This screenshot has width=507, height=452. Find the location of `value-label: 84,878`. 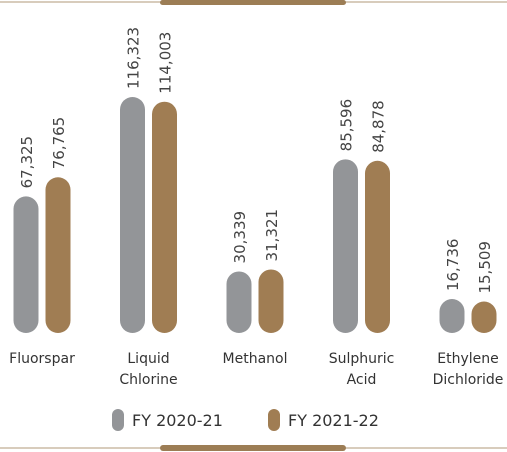

value-label: 84,878 is located at coordinates (379, 126).